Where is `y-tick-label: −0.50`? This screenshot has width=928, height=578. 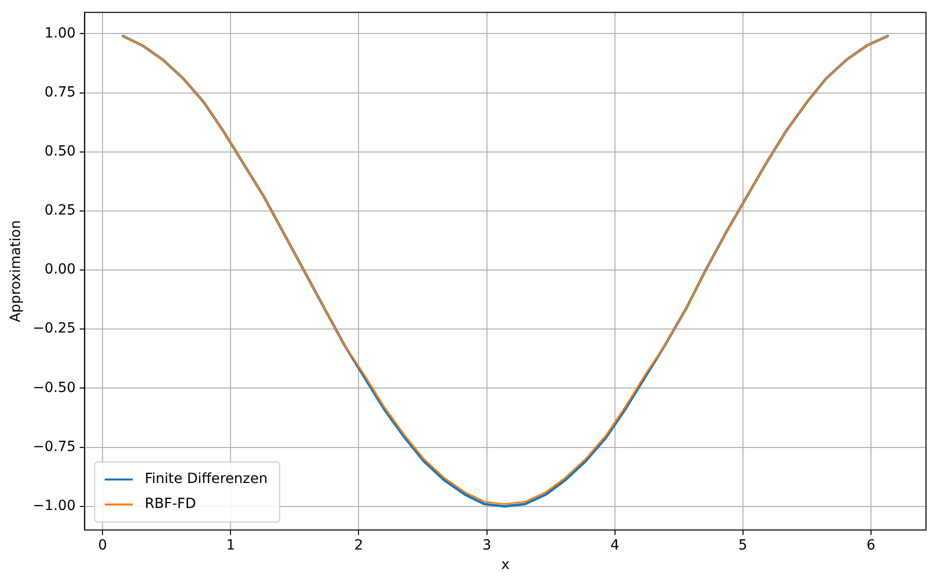 y-tick-label: −0.50 is located at coordinates (54, 388).